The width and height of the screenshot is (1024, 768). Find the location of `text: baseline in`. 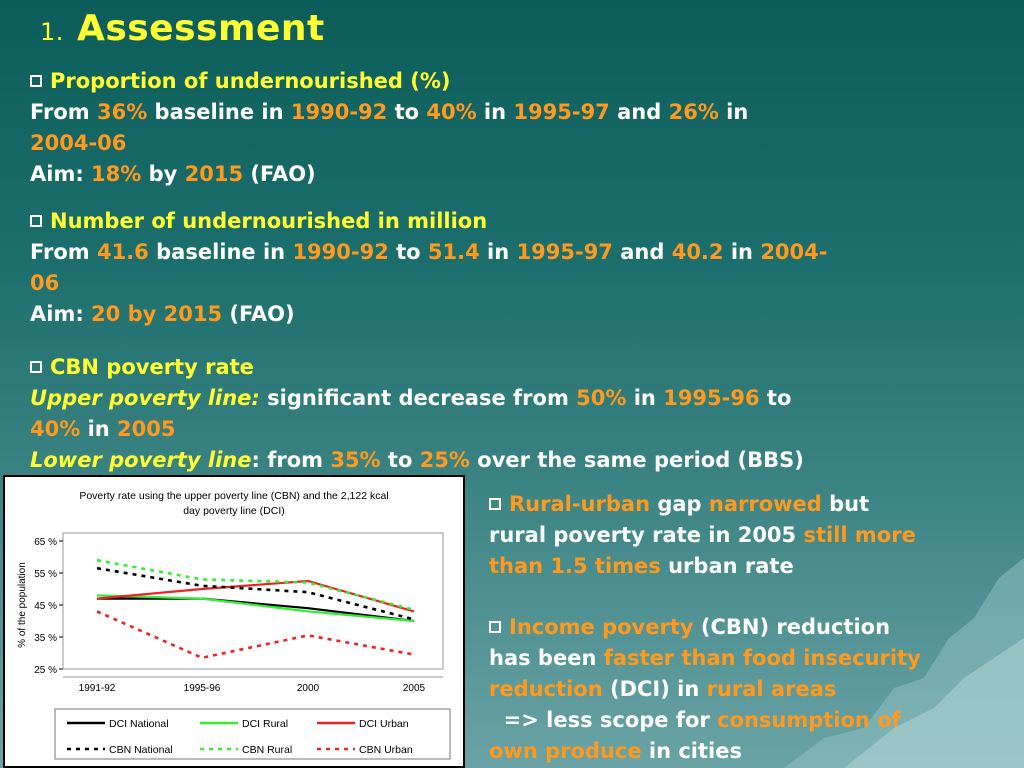

text: baseline in is located at coordinates (219, 112).